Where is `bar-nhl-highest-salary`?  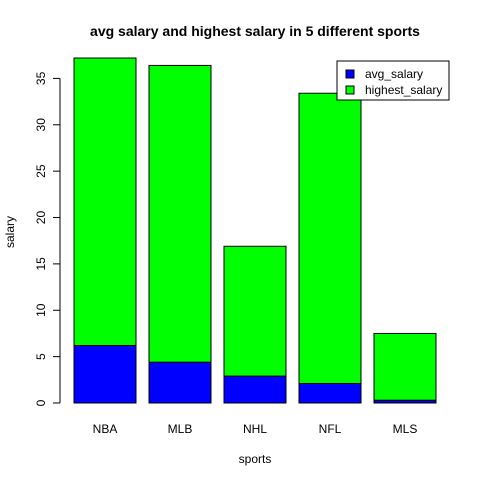 bar-nhl-highest-salary is located at coordinates (255, 311).